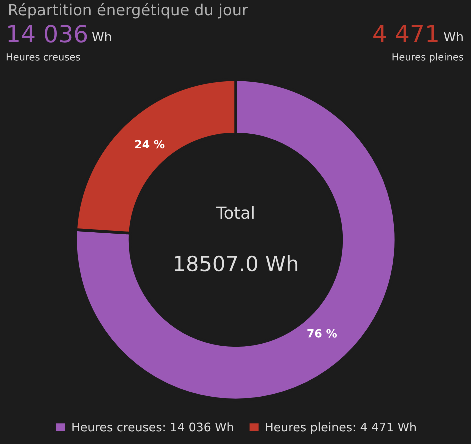  What do you see at coordinates (235, 213) in the screenshot?
I see `text: Total` at bounding box center [235, 213].